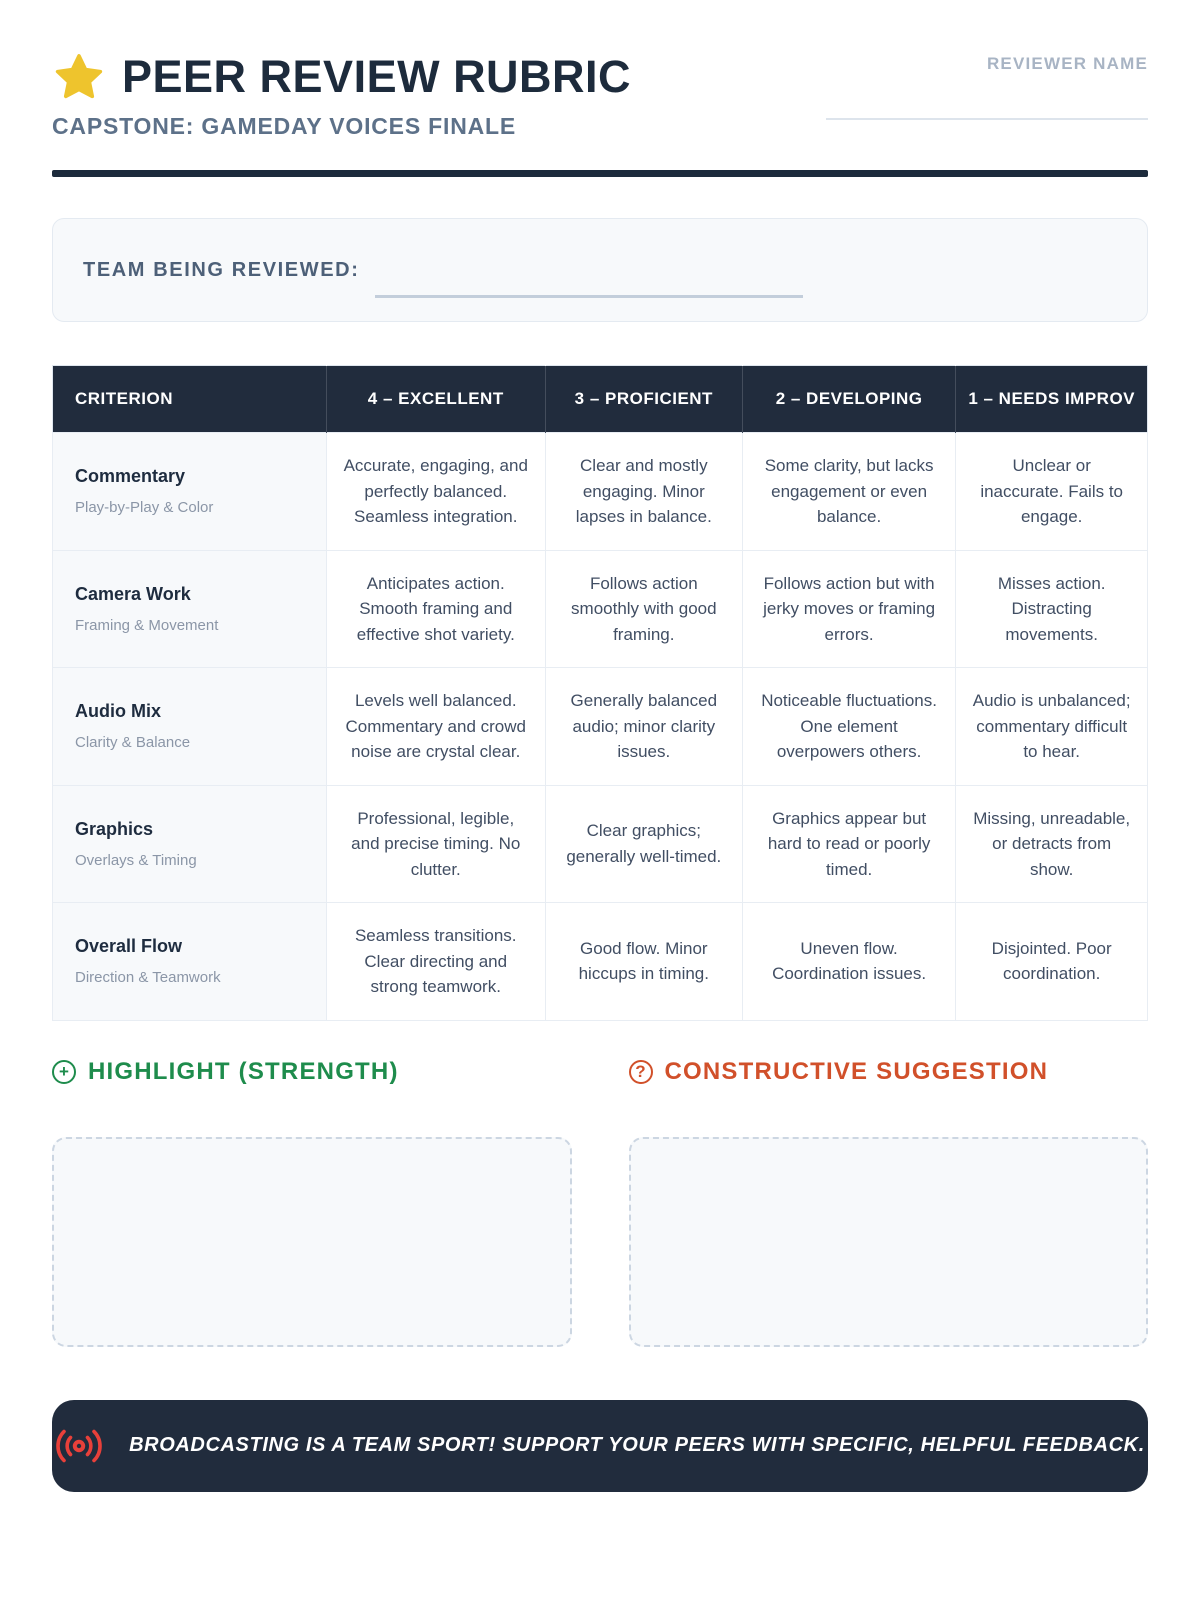 This screenshot has width=1200, height=1600. What do you see at coordinates (147, 625) in the screenshot?
I see `criterion-subtitle: Framing & Movement` at bounding box center [147, 625].